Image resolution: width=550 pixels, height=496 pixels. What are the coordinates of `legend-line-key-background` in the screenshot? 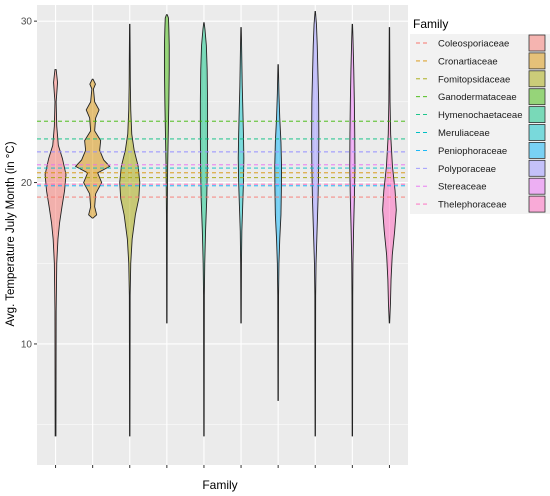 It's located at (480, 124).